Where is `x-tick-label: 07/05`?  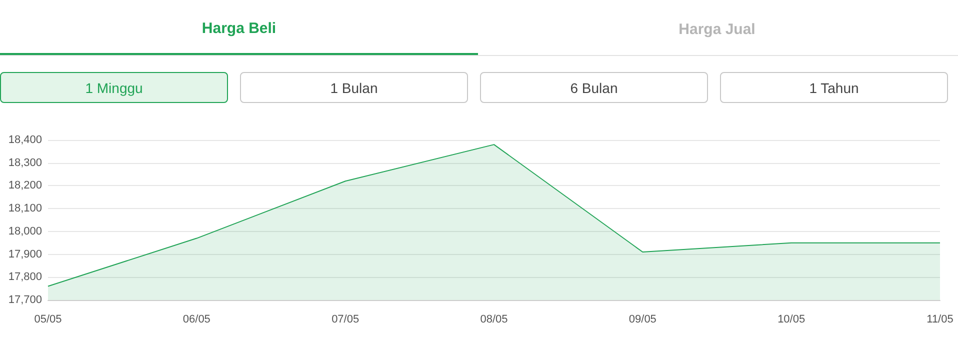 x-tick-label: 07/05 is located at coordinates (346, 320).